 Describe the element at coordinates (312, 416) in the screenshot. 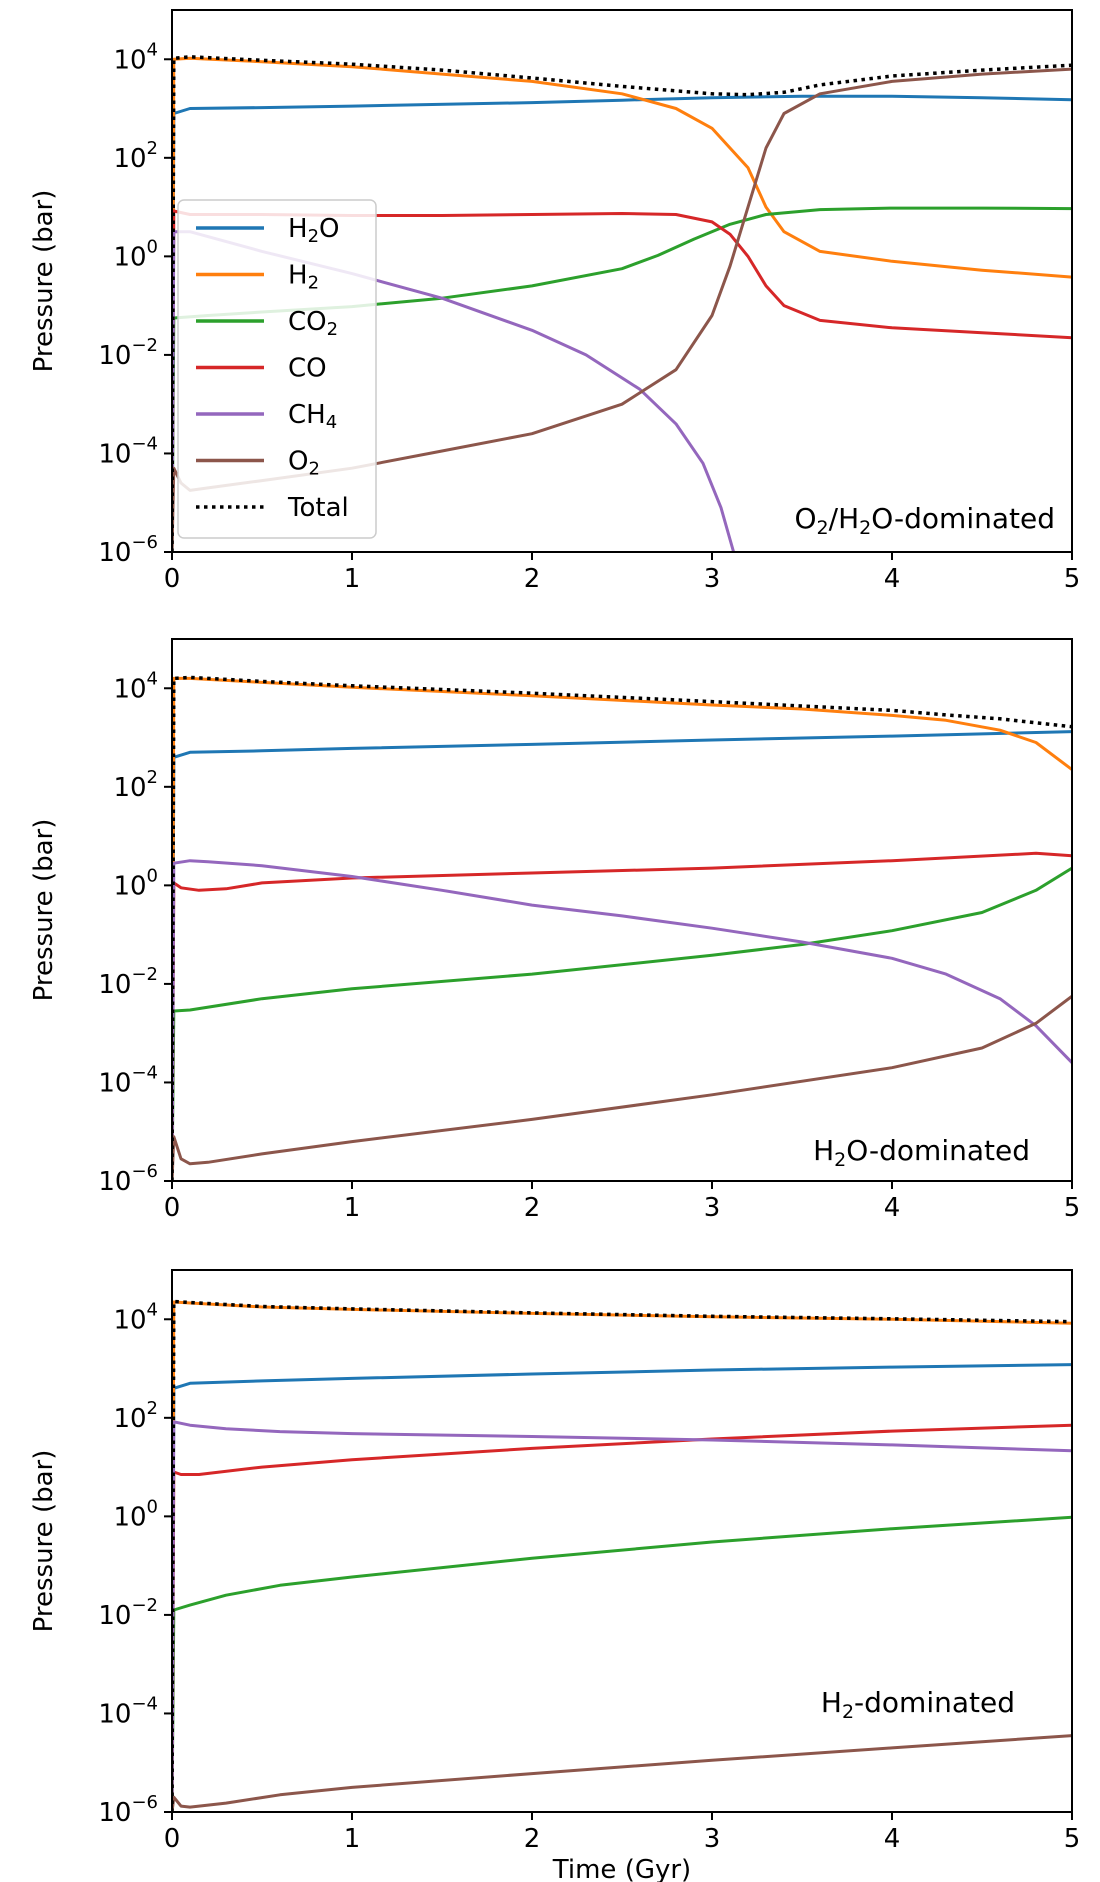

I see `legend-label-ch4: CH4` at that location.